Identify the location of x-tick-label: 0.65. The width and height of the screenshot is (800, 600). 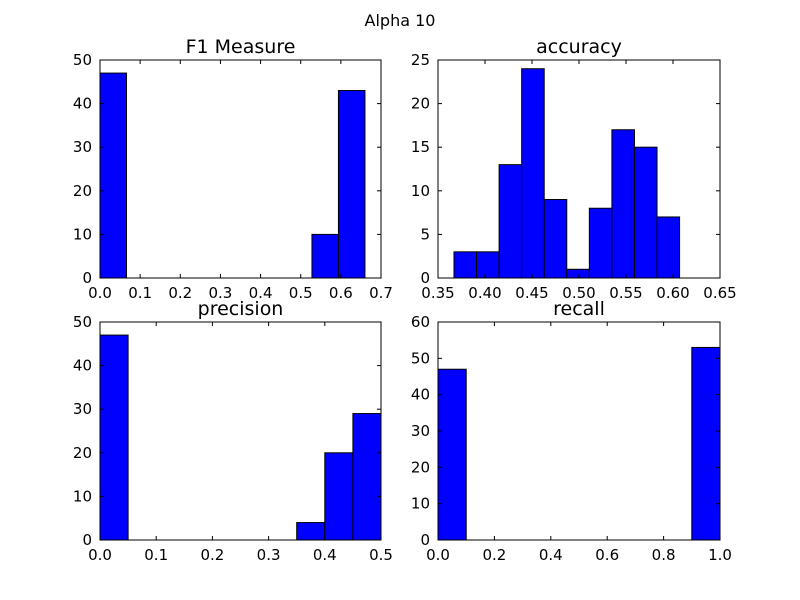
(719, 293).